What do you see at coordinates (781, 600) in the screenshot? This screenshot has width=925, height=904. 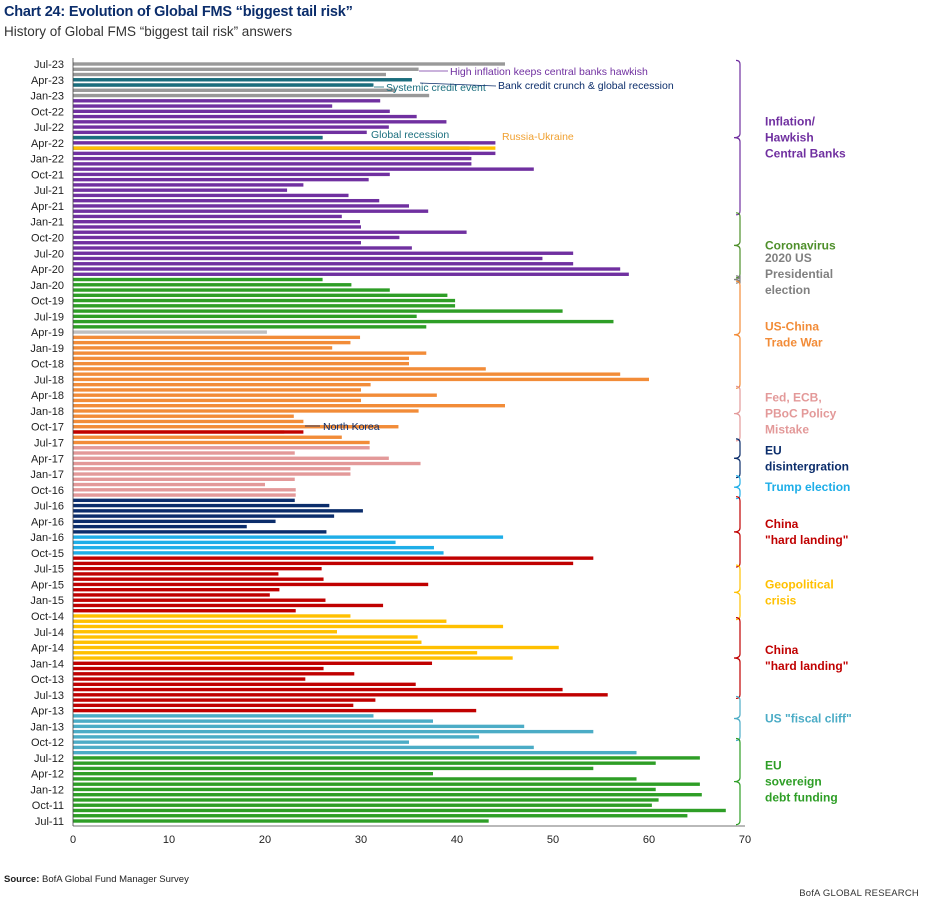 I see `group-label: crisis` at bounding box center [781, 600].